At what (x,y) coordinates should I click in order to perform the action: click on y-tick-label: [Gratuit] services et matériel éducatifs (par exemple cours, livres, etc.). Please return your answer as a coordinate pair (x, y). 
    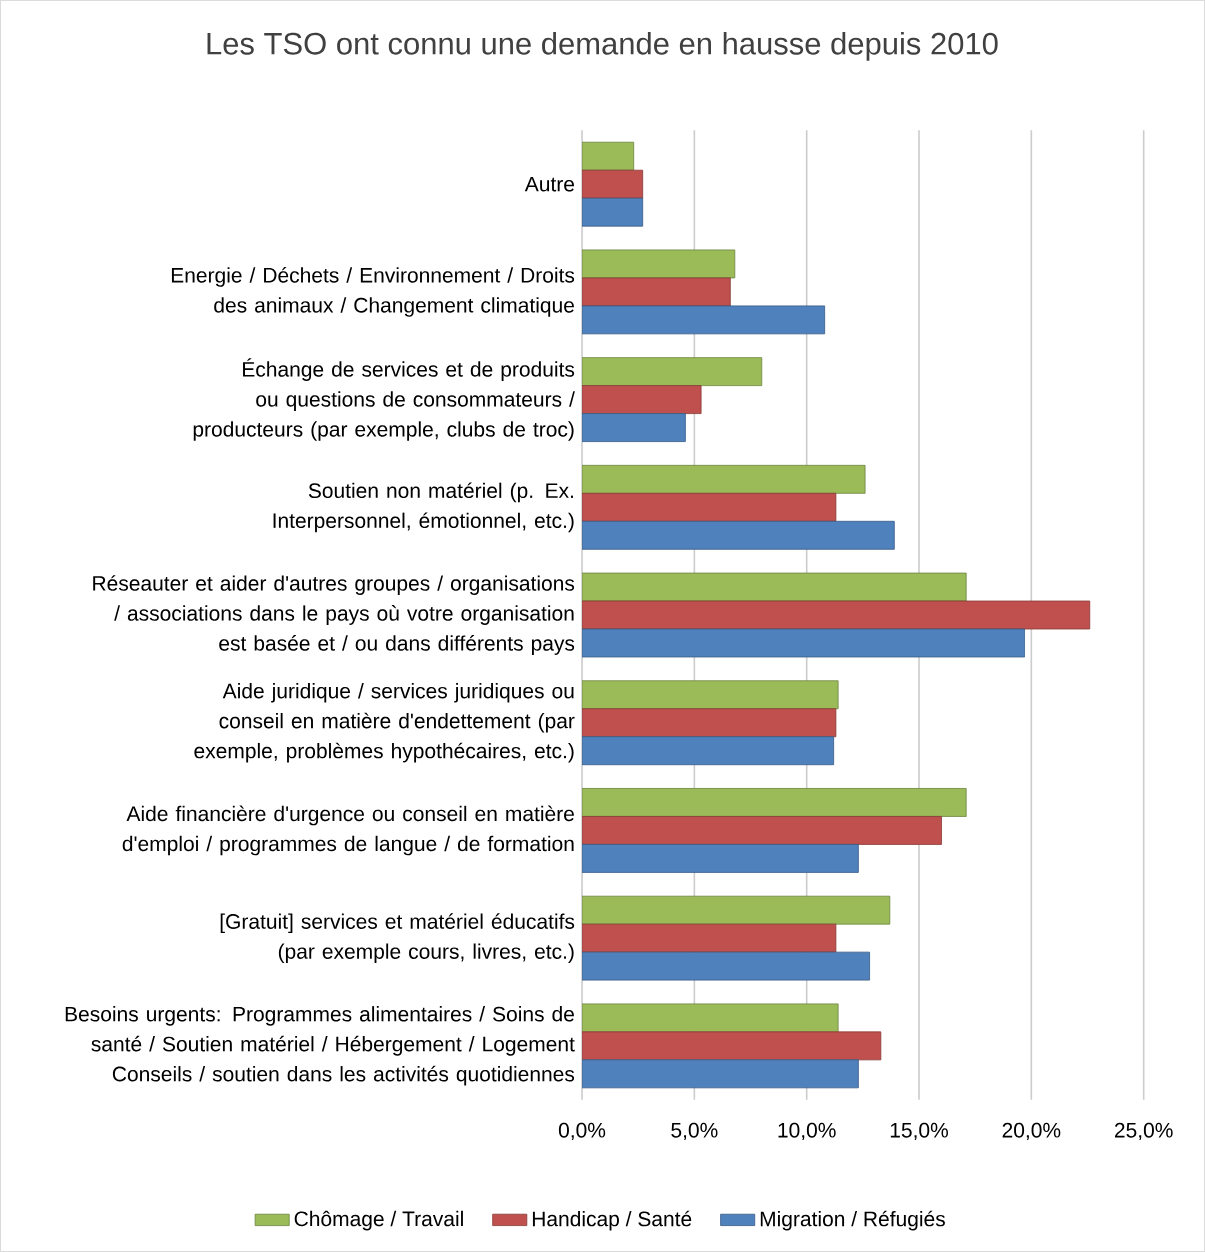
    Looking at the image, I should click on (397, 938).